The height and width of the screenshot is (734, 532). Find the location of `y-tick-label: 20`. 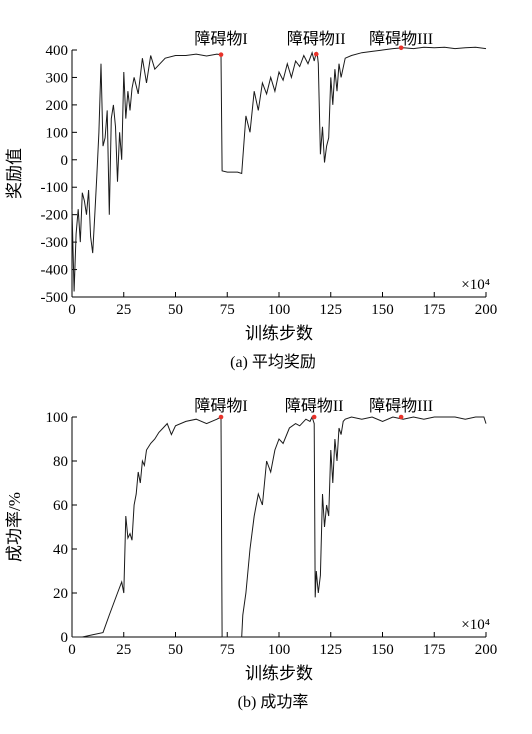

y-tick-label: 20 is located at coordinates (60, 594).